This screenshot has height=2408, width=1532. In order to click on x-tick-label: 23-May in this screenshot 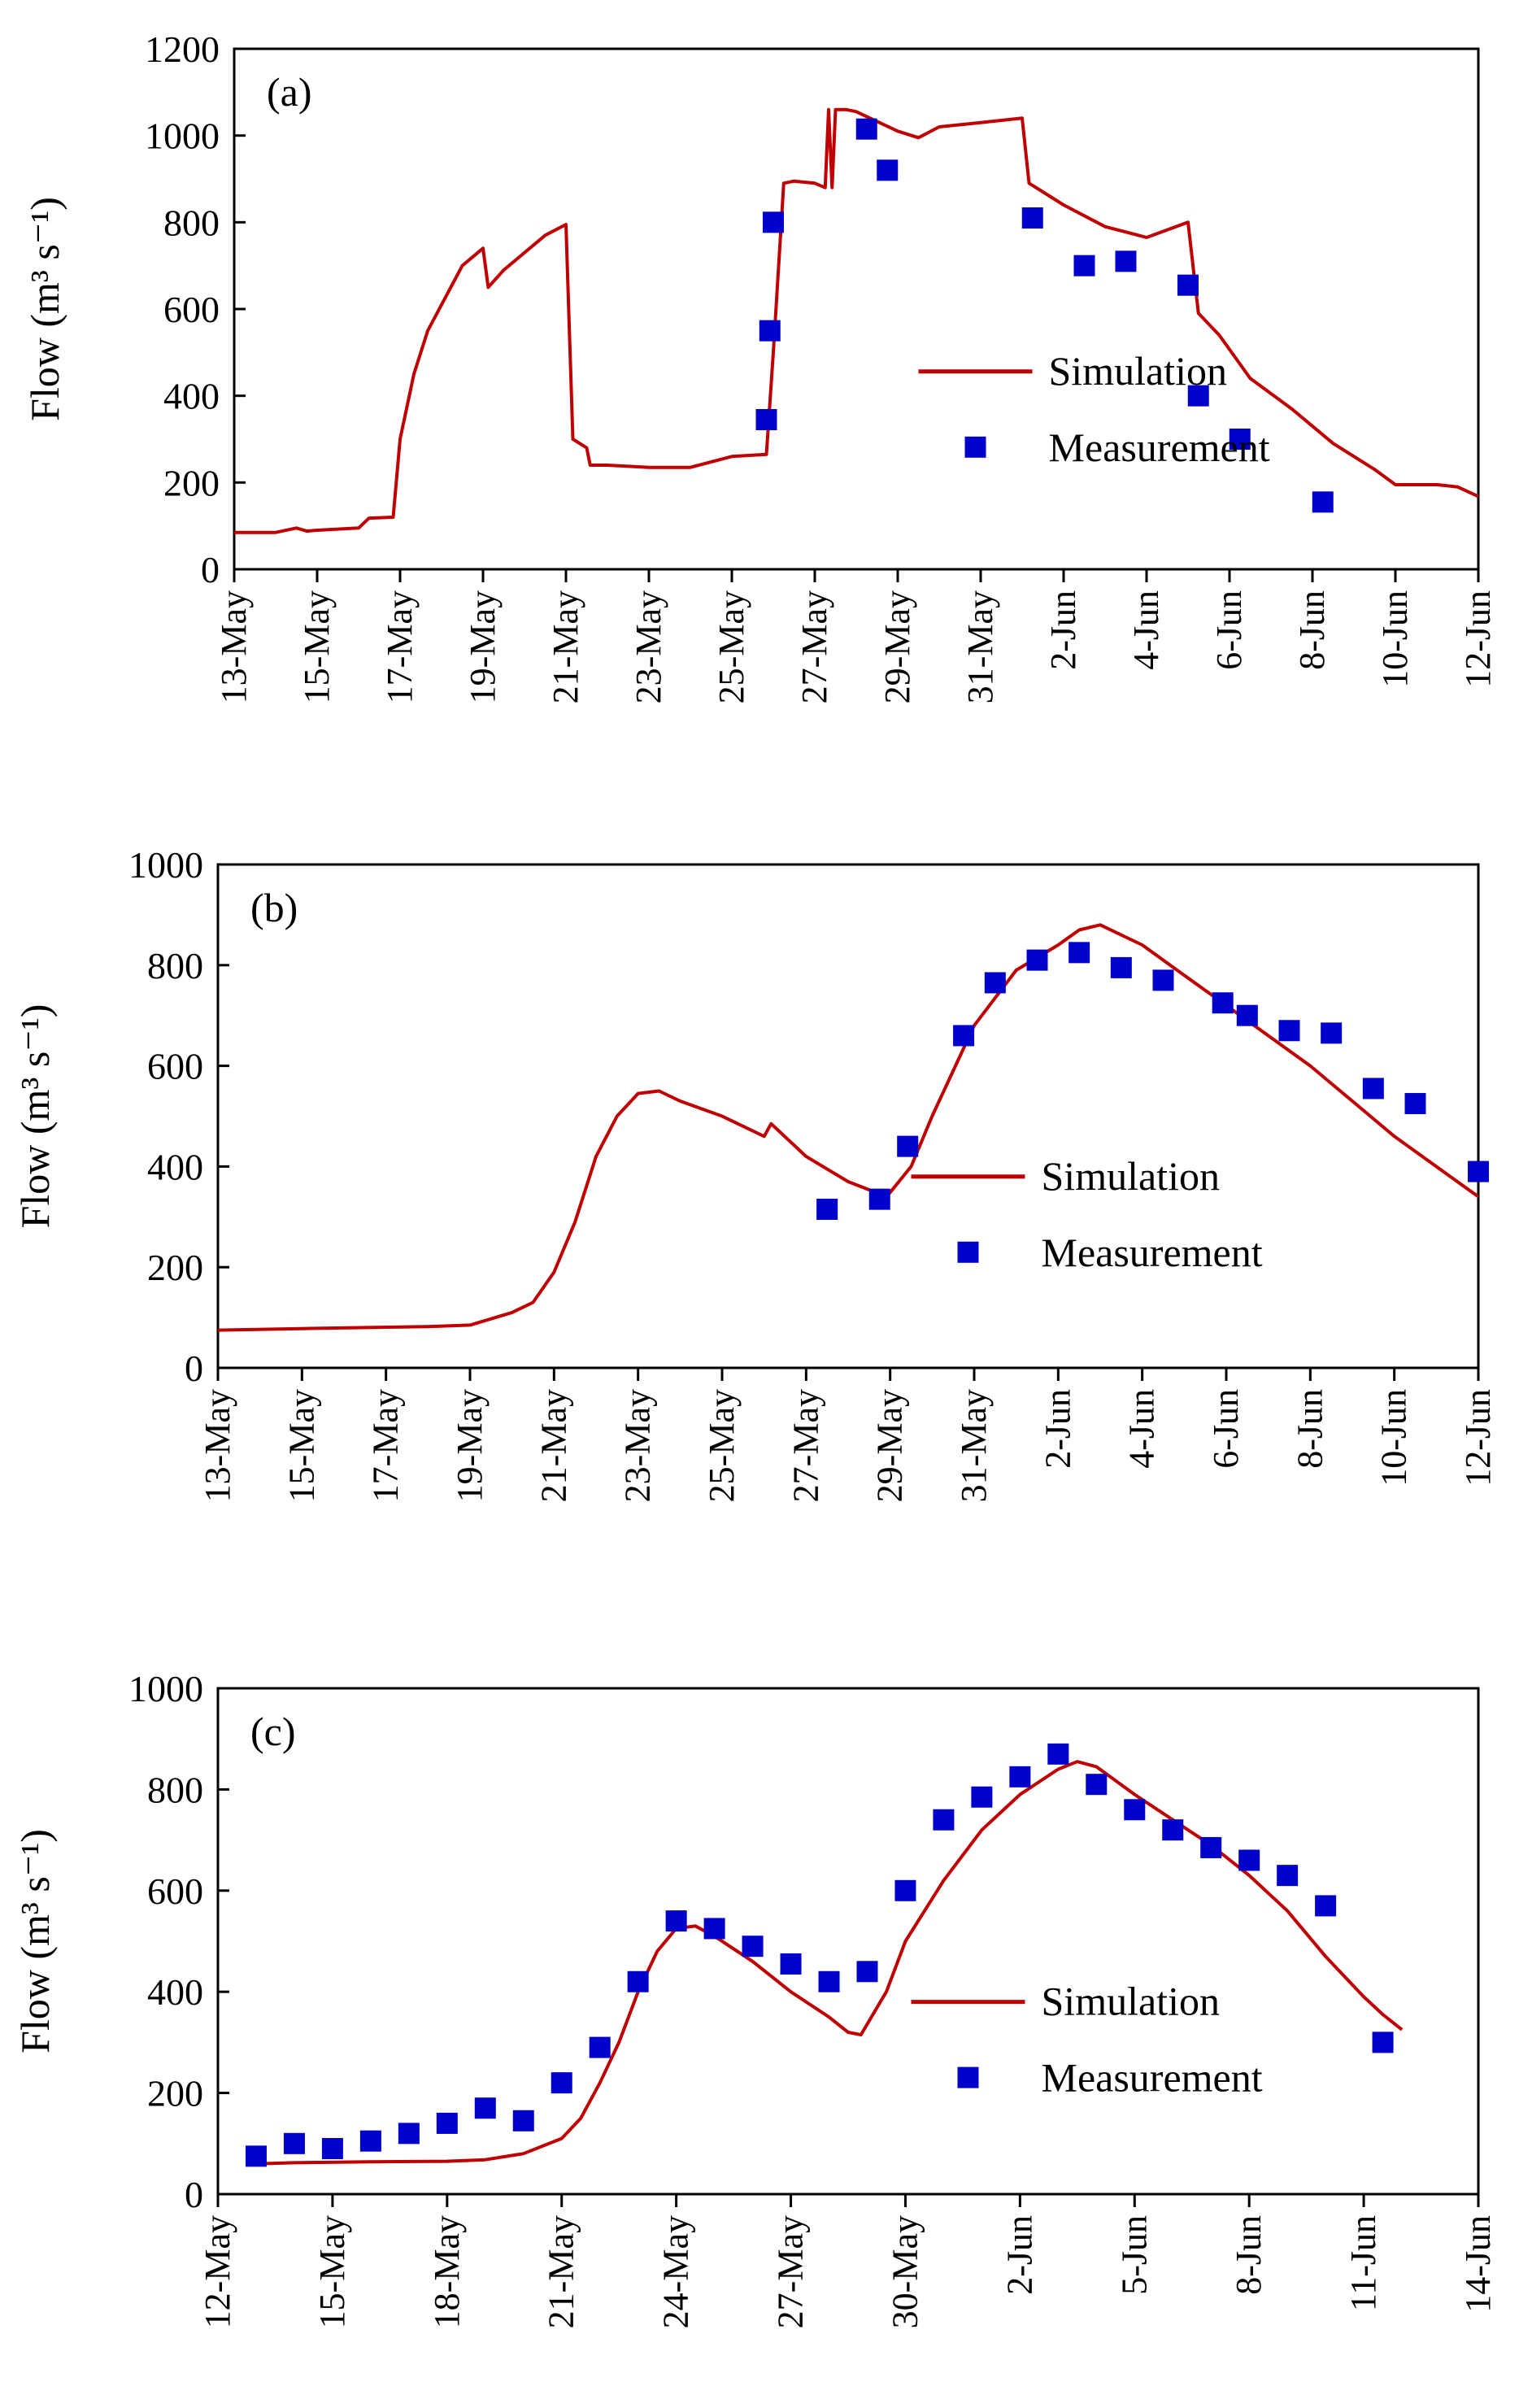, I will do `click(638, 1445)`.